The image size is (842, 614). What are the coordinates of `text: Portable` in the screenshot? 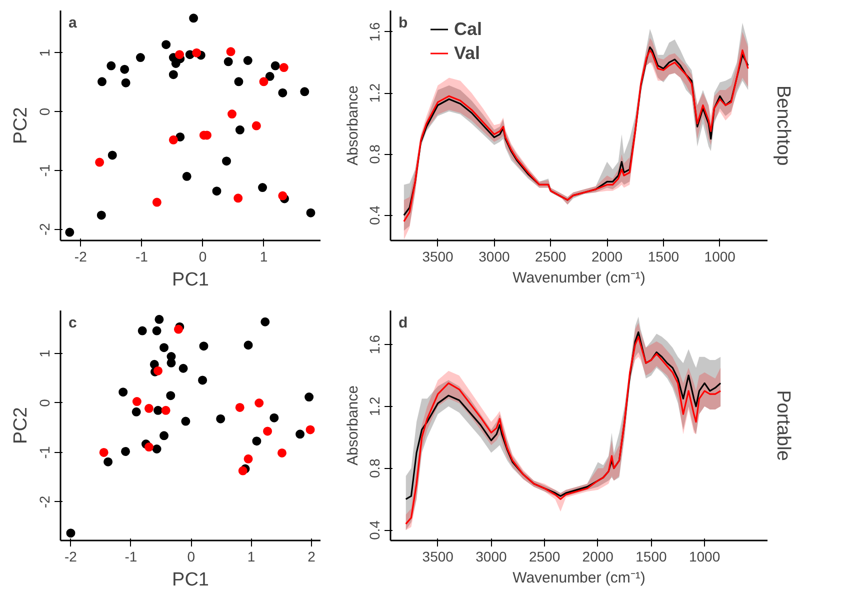 It's located at (783, 425).